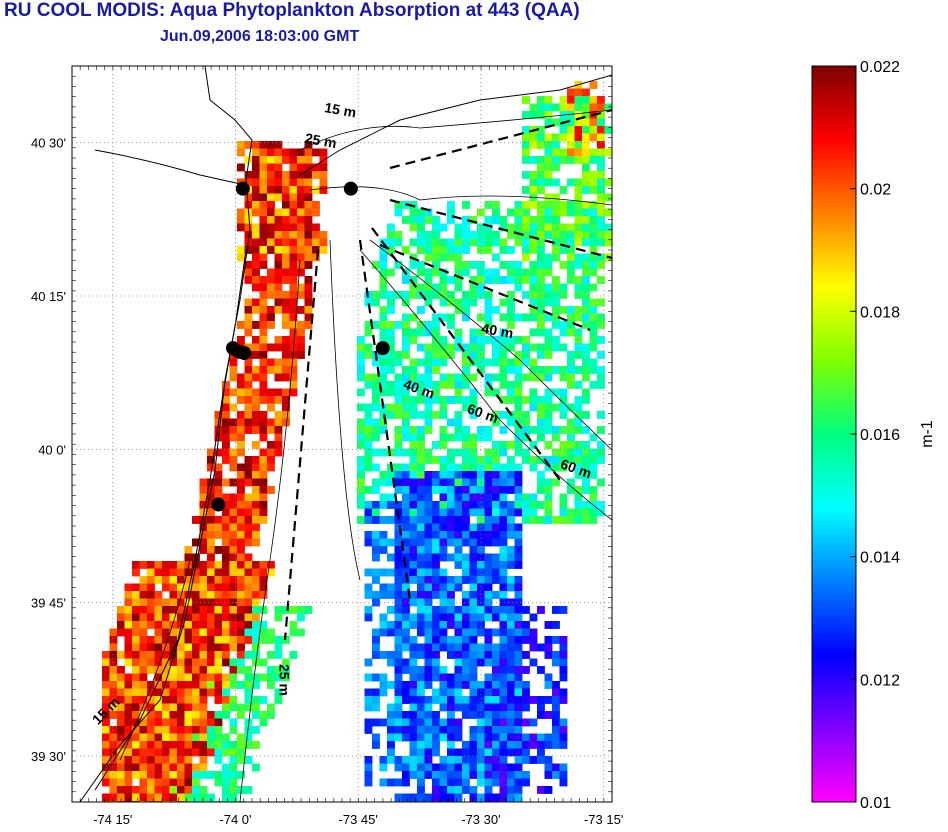 Image resolution: width=948 pixels, height=832 pixels. Describe the element at coordinates (880, 435) in the screenshot. I see `colorbar-tick-label: 0.016` at that location.